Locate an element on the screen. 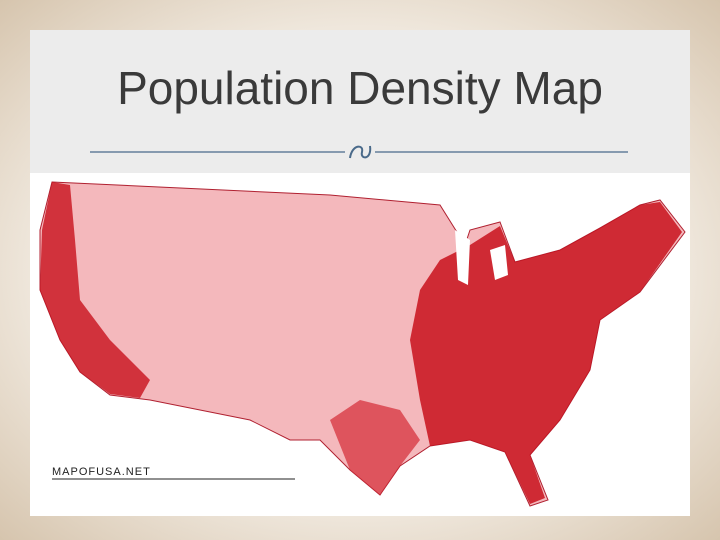 The image size is (720, 540). slide-title: Population Density Map is located at coordinates (360, 88).